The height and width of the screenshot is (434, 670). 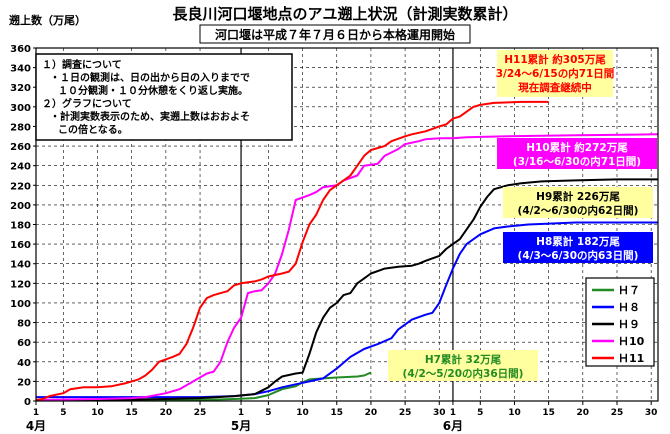 What do you see at coordinates (578, 241) in the screenshot?
I see `annotation-line: H8累計 182万尾` at bounding box center [578, 241].